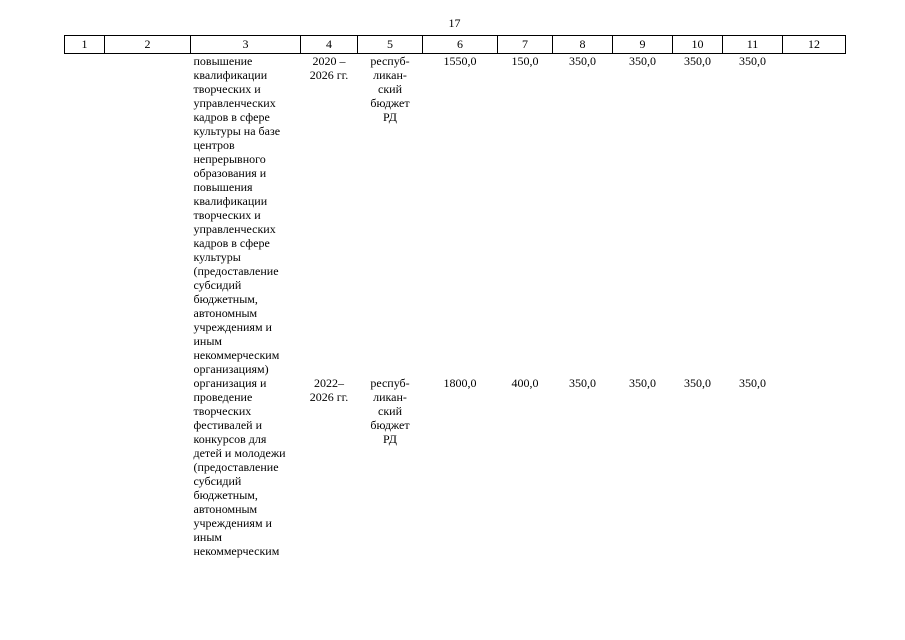 This screenshot has width=905, height=640. What do you see at coordinates (814, 44) in the screenshot?
I see `header-cell-12: 12` at bounding box center [814, 44].